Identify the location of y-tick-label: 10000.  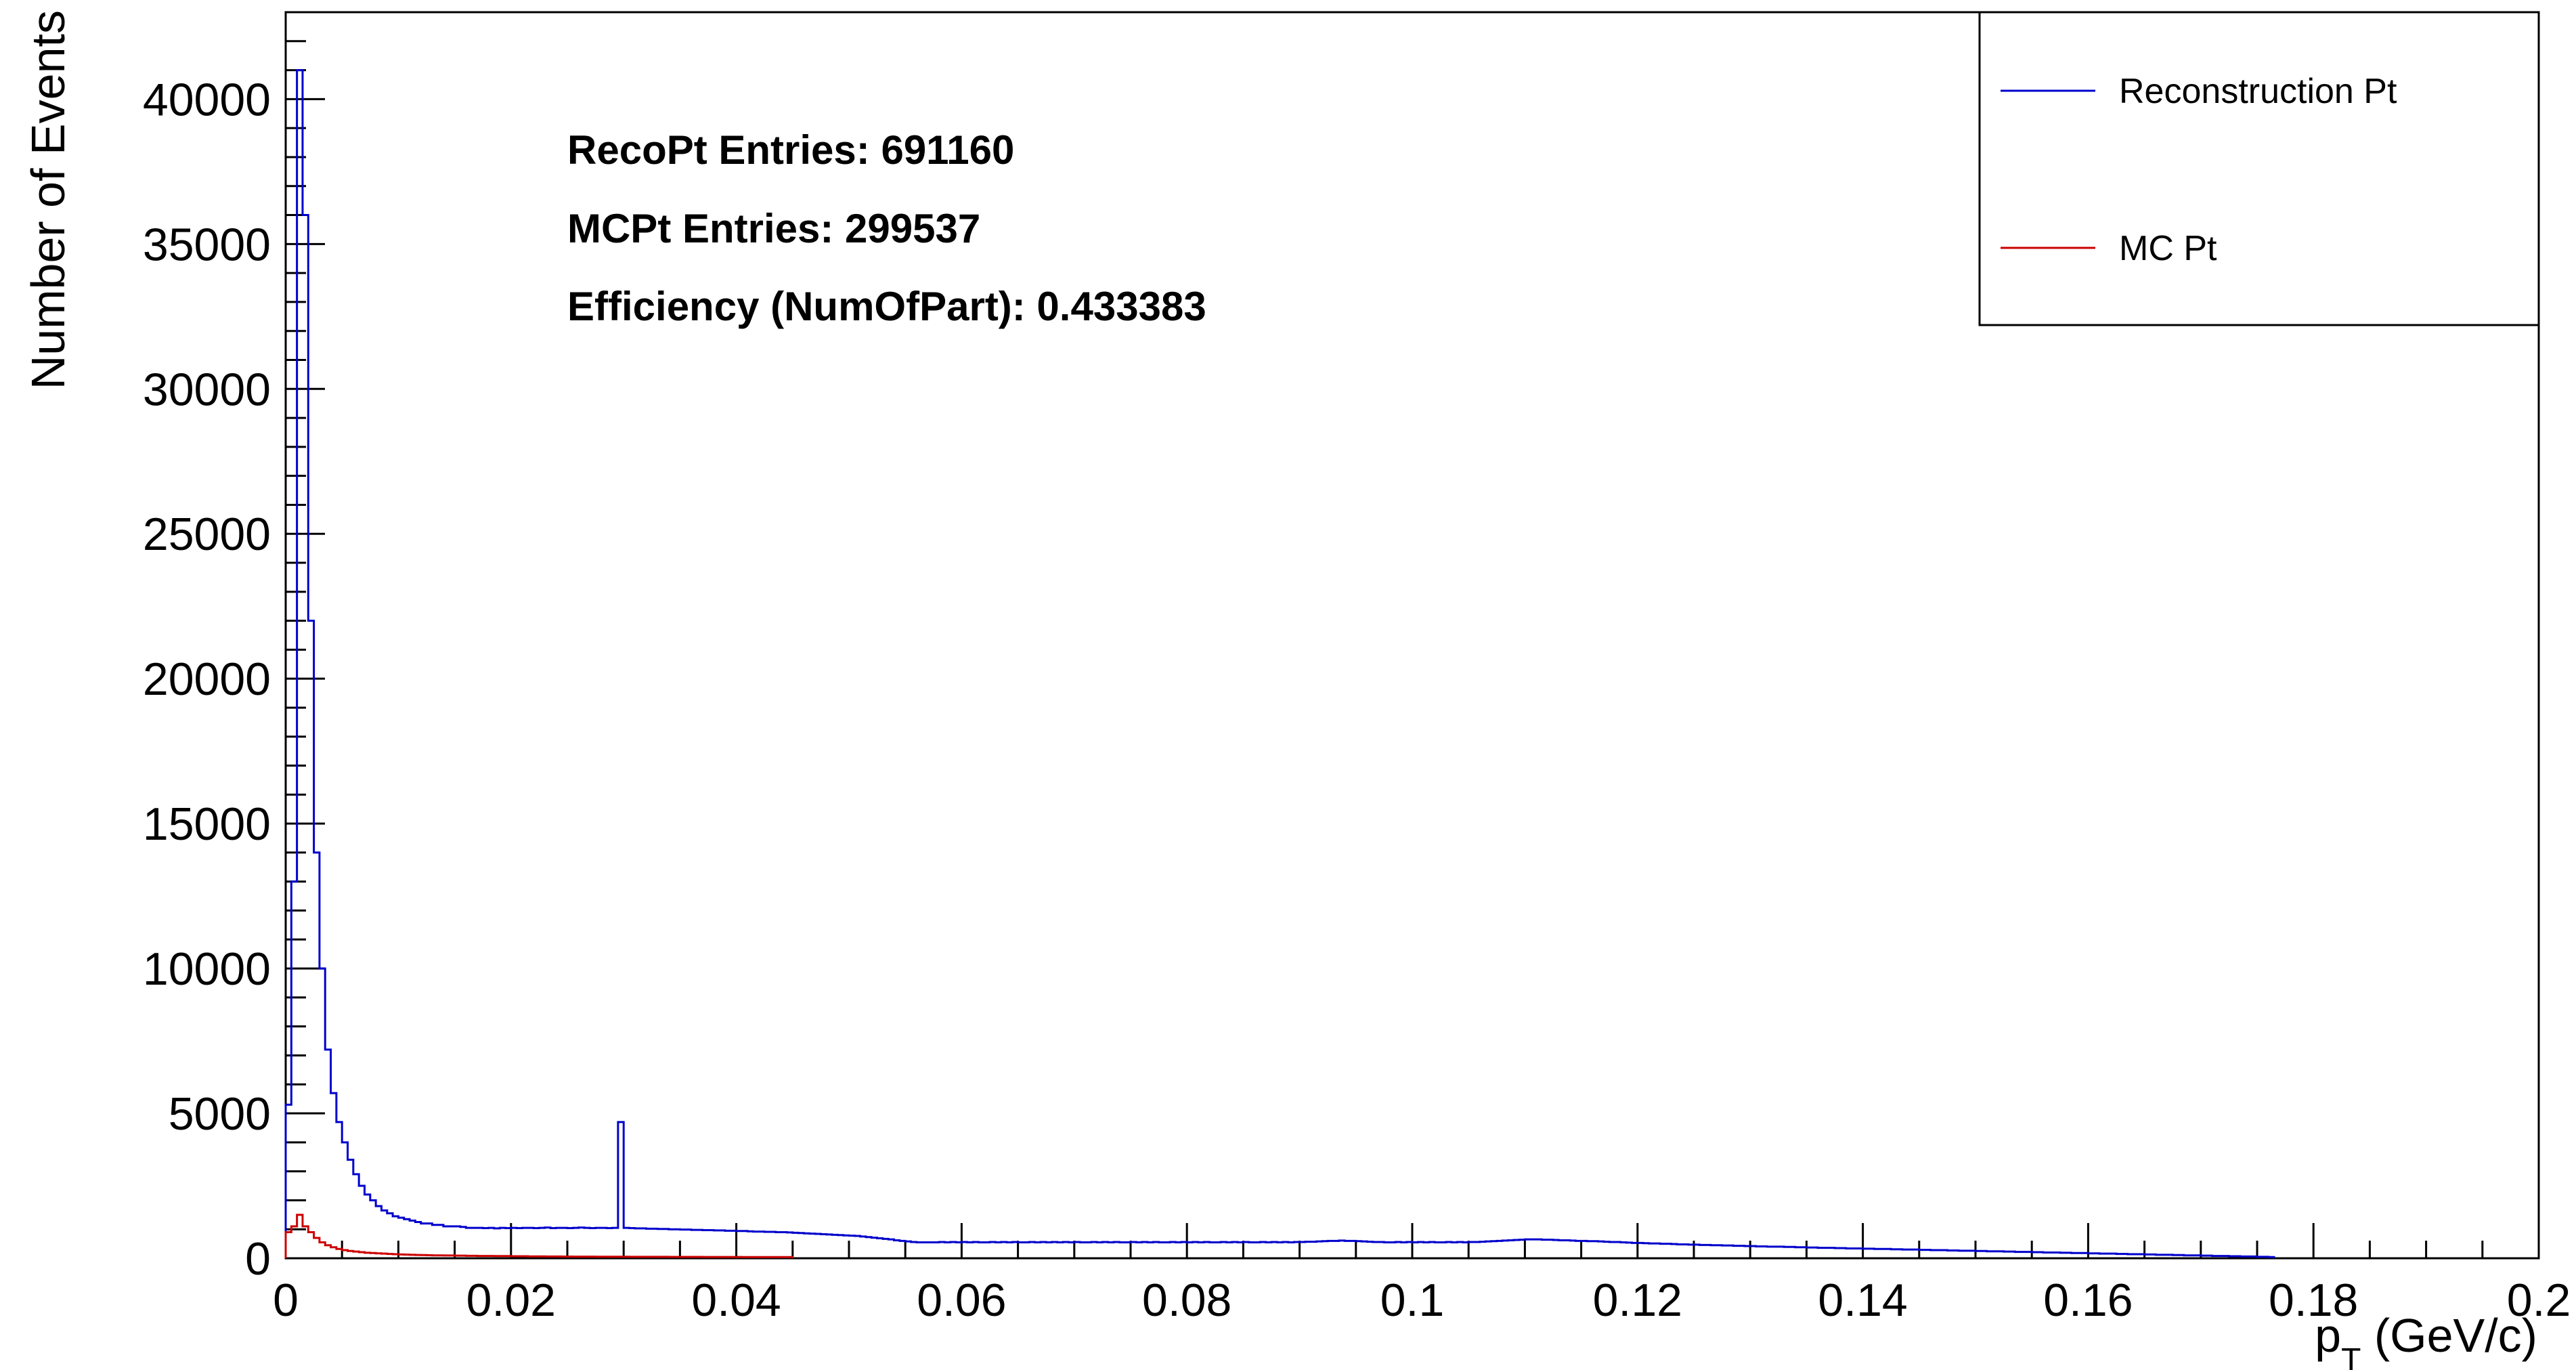
(207, 969).